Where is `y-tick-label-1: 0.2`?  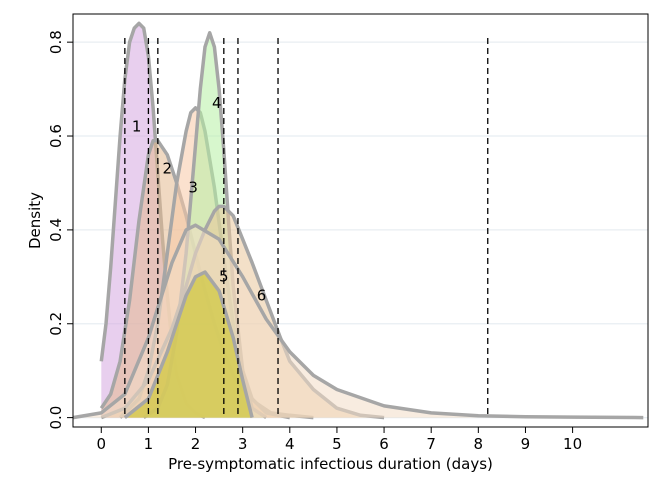
y-tick-label-1: 0.2 is located at coordinates (56, 324).